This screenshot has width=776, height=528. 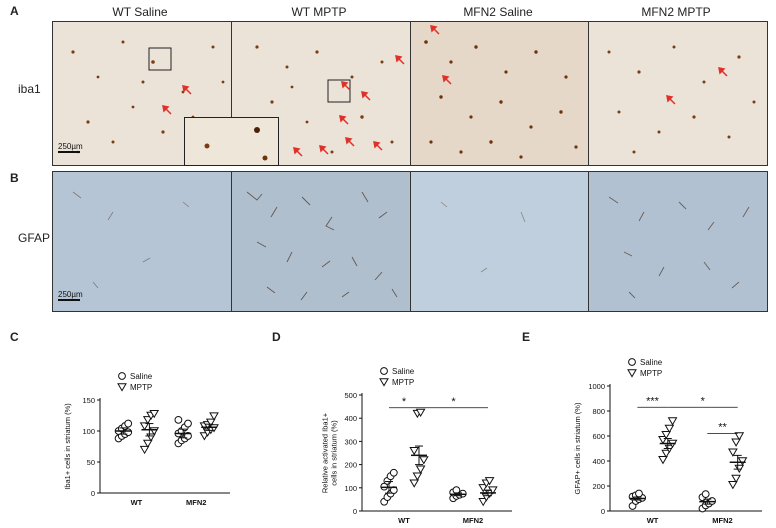 What do you see at coordinates (350, 465) in the screenshot?
I see `y-tick-label-d-2: 200` at bounding box center [350, 465].